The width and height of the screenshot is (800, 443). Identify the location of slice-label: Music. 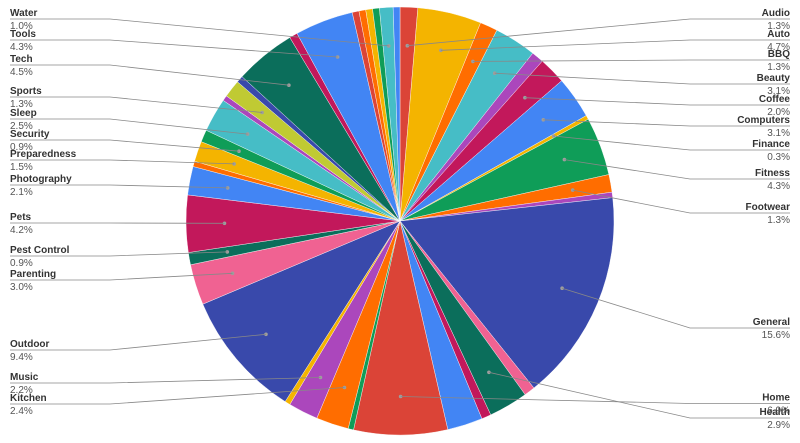
(24, 377).